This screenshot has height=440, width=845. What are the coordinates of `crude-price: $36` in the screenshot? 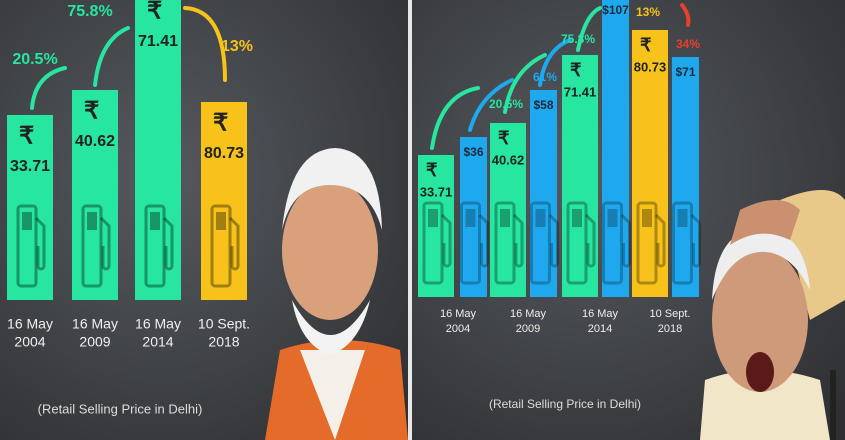 It's located at (473, 152).